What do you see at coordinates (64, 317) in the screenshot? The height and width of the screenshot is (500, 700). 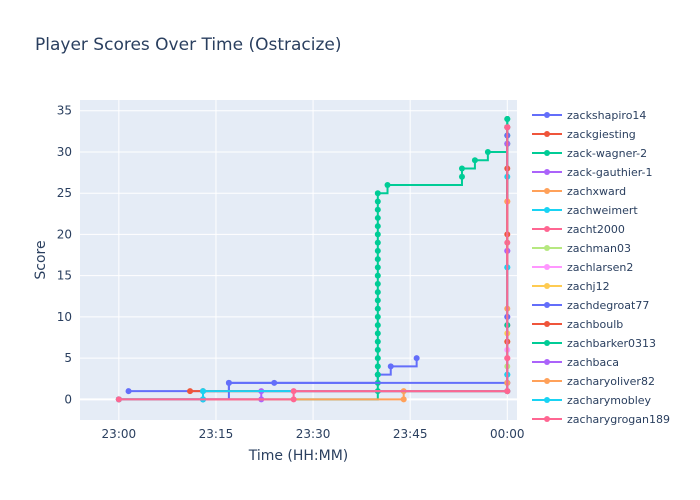 I see `y-tick-label: 10` at bounding box center [64, 317].